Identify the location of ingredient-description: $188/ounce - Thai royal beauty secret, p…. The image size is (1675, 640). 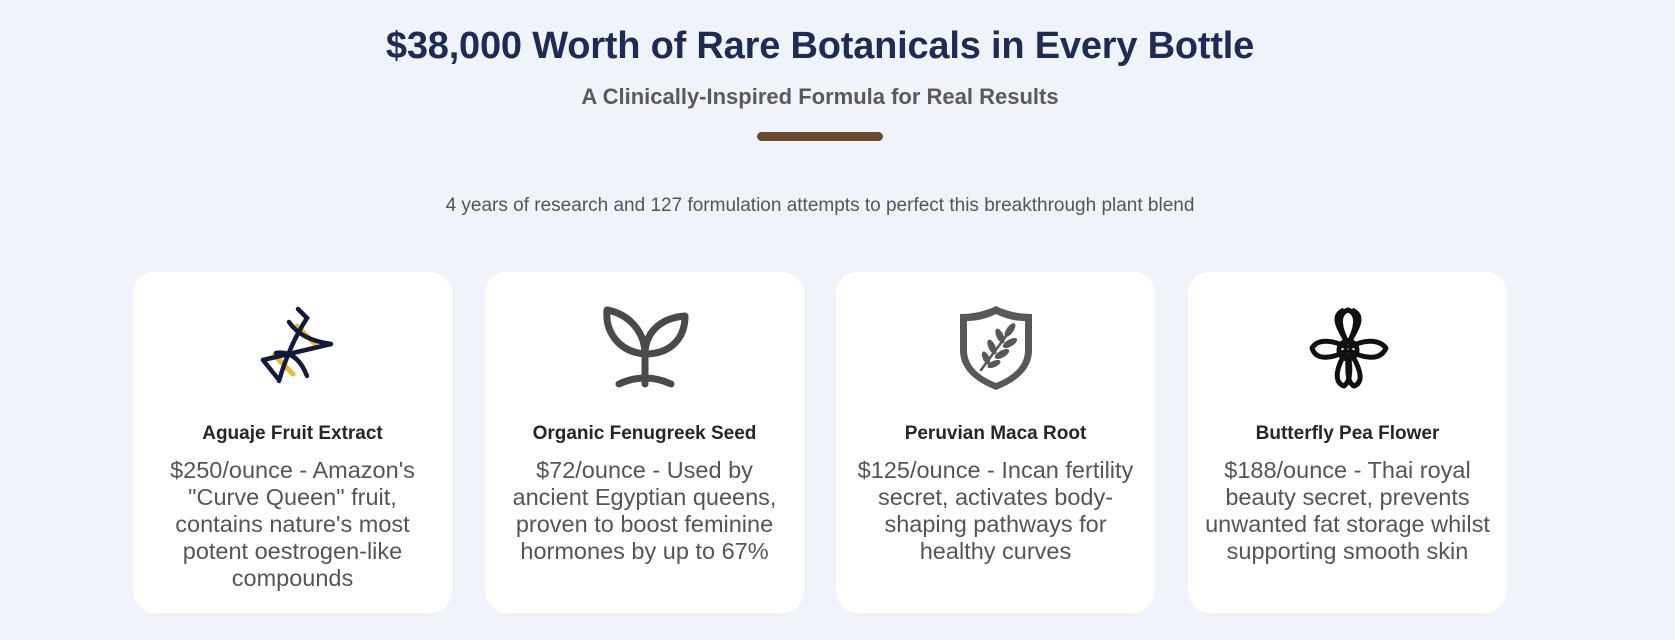
(1347, 510).